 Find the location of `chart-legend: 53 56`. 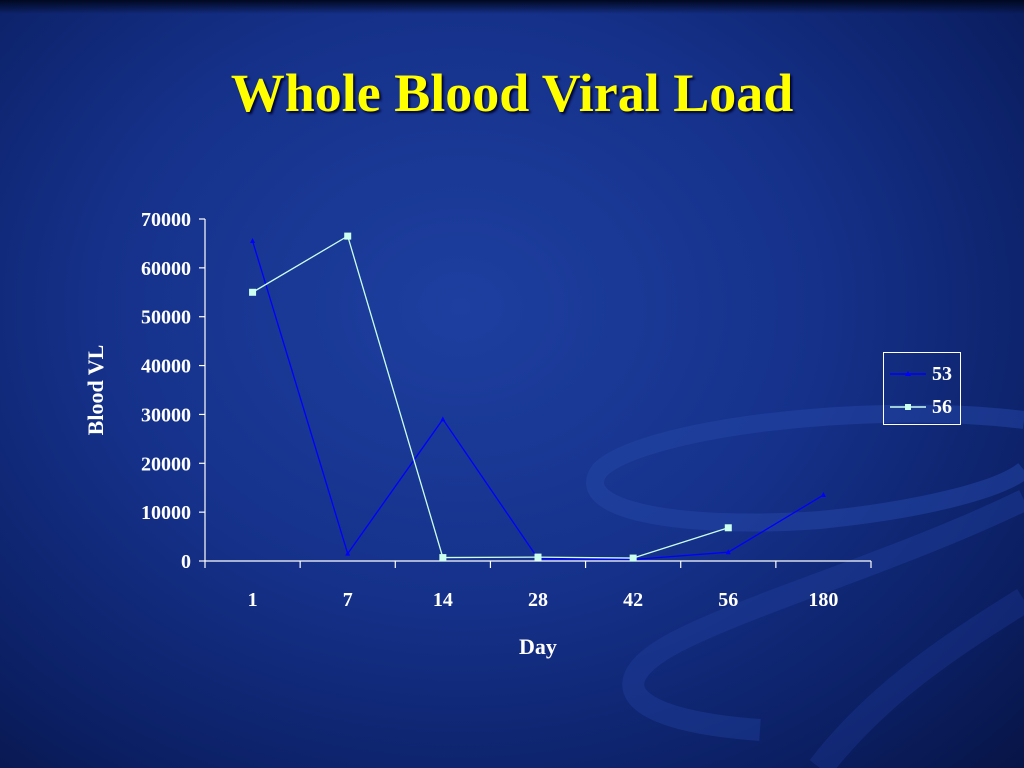

chart-legend: 53 56 is located at coordinates (922, 388).